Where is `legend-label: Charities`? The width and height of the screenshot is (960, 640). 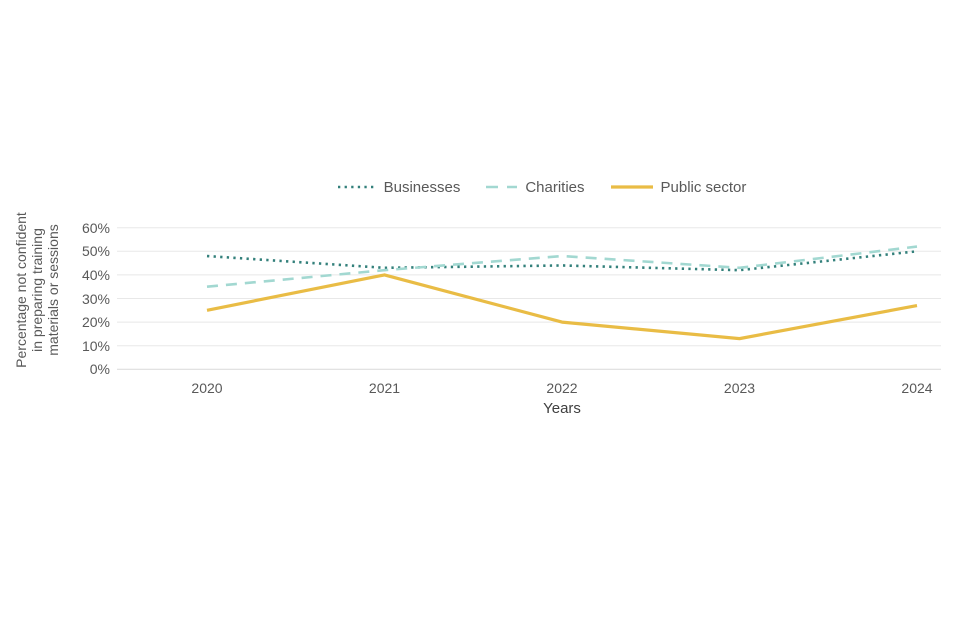
legend-label: Charities is located at coordinates (555, 187).